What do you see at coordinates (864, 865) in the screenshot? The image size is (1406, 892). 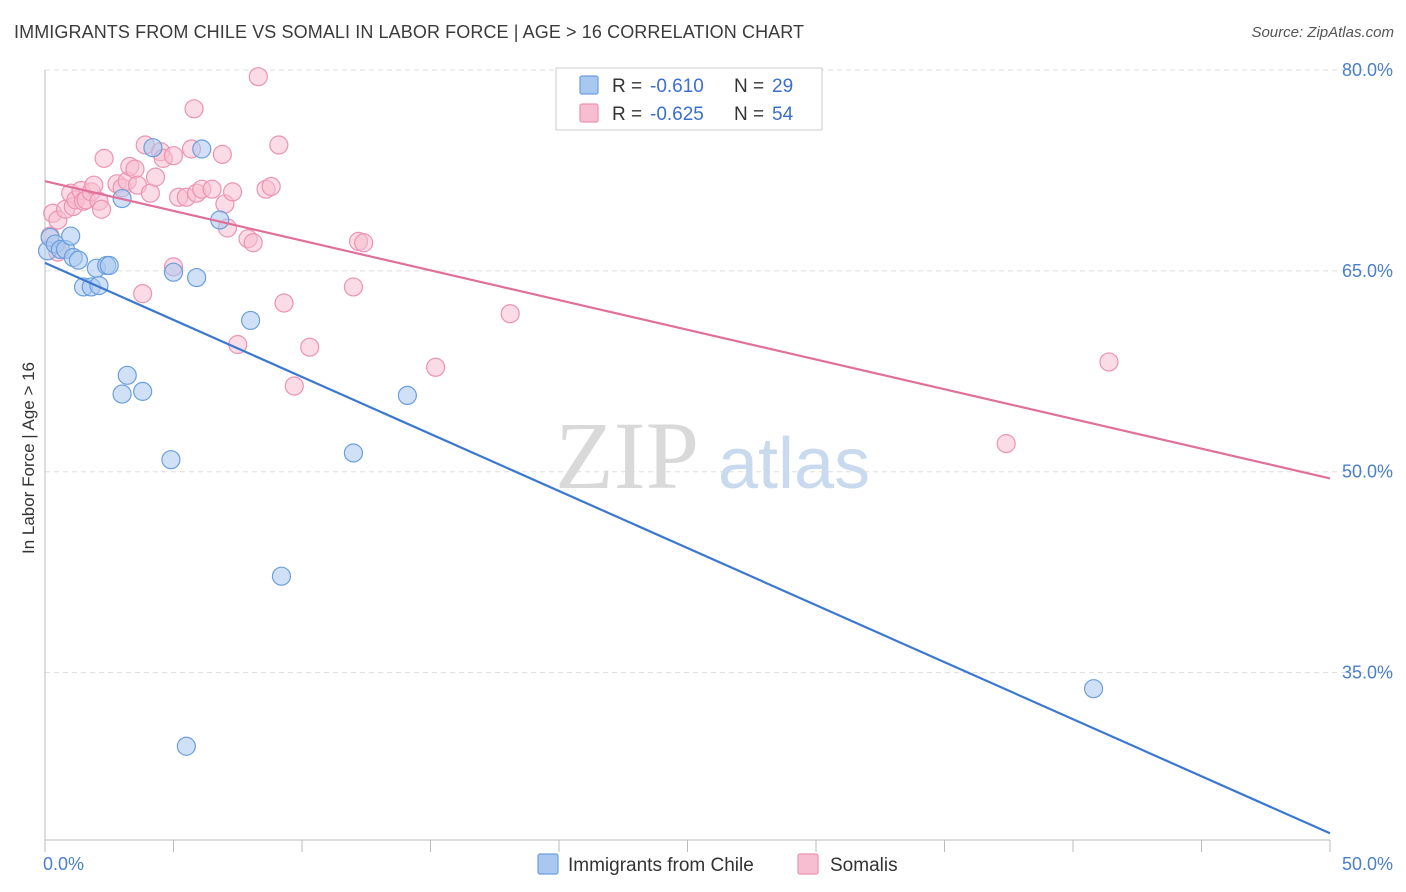 I see `series-legend-label-somali: Somalis` at bounding box center [864, 865].